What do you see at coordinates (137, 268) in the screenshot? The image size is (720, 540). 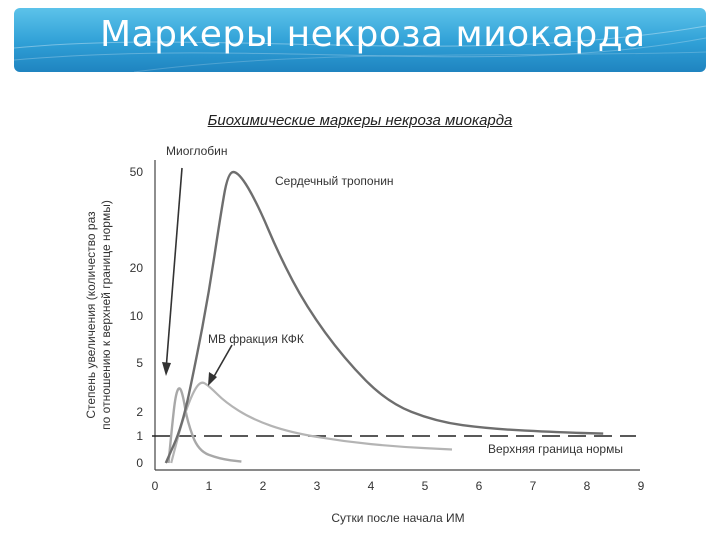 I see `y-tick-label: 20` at bounding box center [137, 268].